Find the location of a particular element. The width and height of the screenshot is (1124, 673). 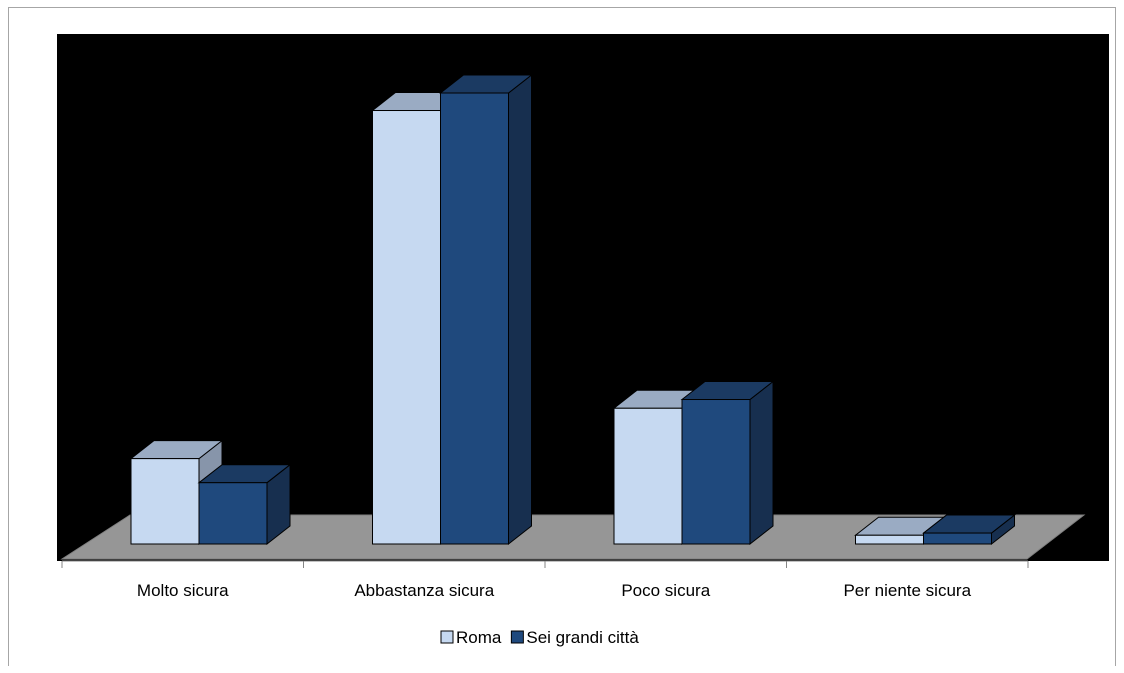

legend-item-roma: Roma is located at coordinates (471, 637).